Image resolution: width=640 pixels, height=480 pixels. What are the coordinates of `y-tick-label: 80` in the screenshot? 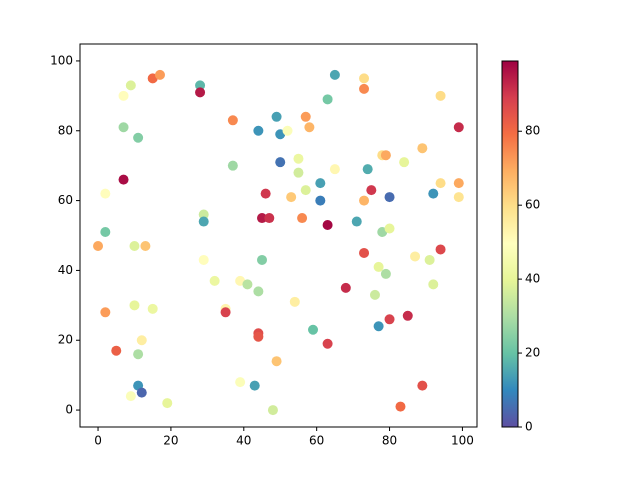 It's located at (65, 130).